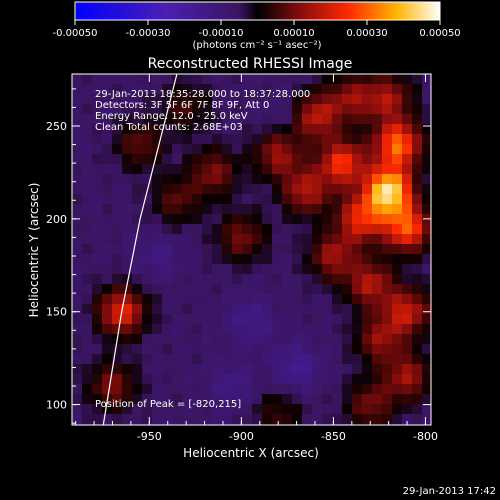 Image resolution: width=500 pixels, height=500 pixels. I want to click on annotation-time-range: 29-Jan-2013 18:35:28.000 to 18:37:28.000, so click(202, 94).